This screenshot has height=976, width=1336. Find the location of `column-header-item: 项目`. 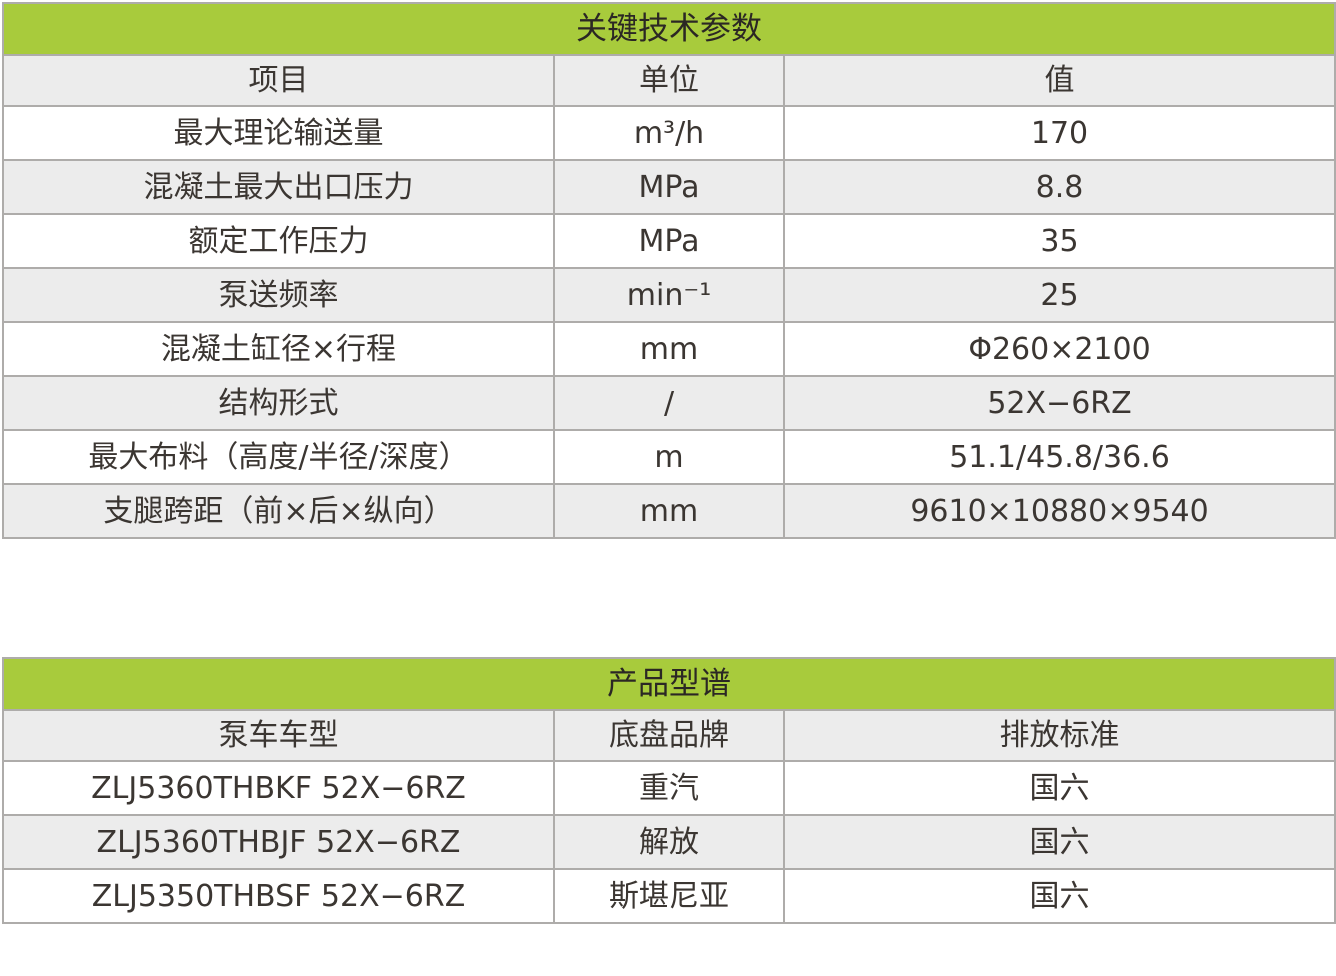

column-header-item: 项目 is located at coordinates (278, 80).